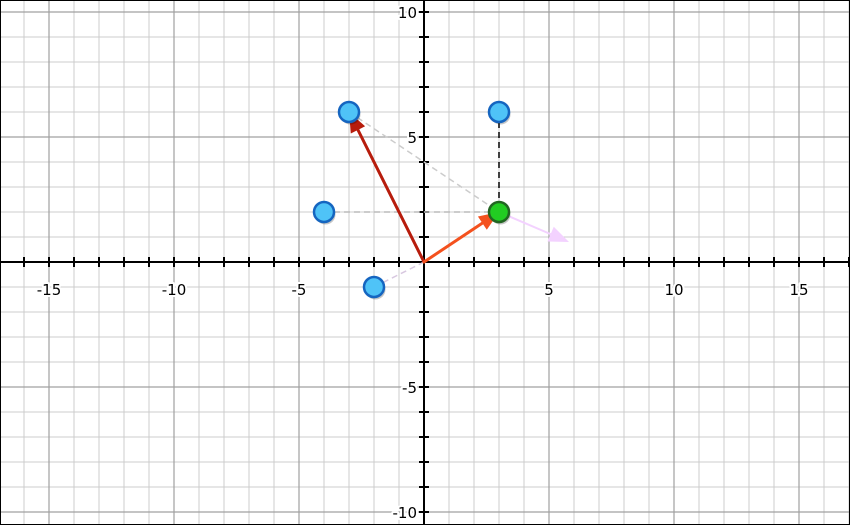  I want to click on x-tick-label: -10, so click(174, 290).